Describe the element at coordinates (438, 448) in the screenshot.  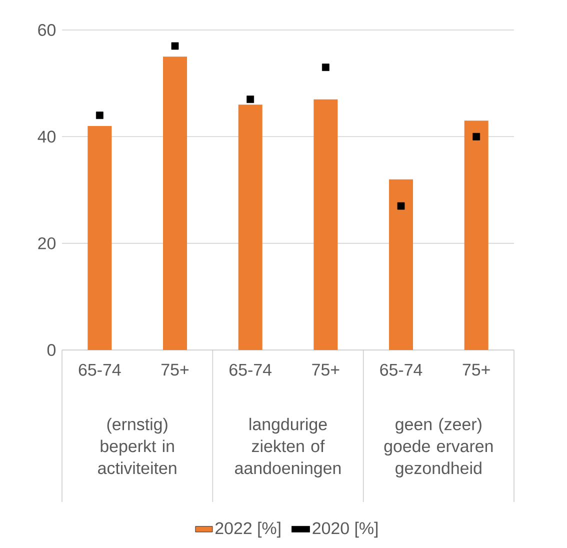
I see `text: geen (zeer) goede ervaren gezondheid` at that location.